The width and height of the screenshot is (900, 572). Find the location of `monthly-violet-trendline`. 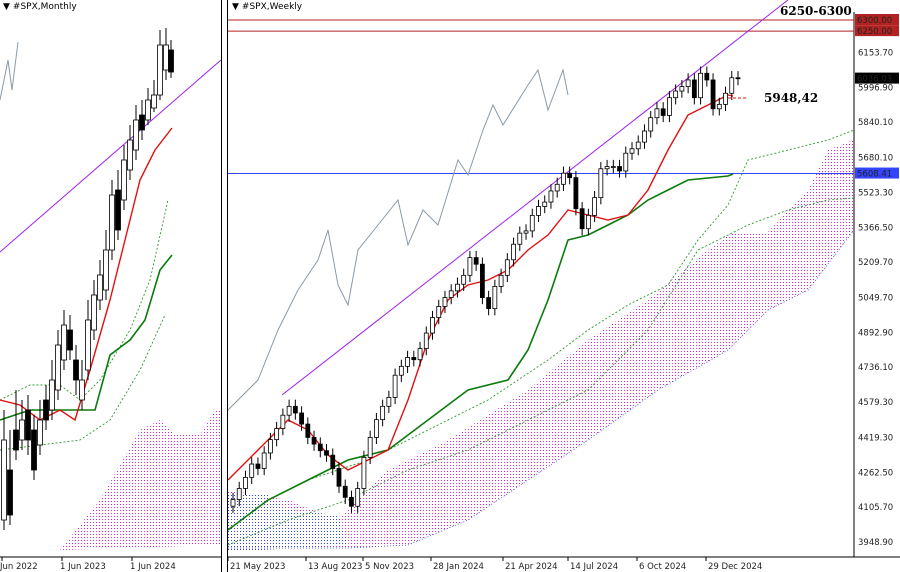

monthly-violet-trendline is located at coordinates (110, 156).